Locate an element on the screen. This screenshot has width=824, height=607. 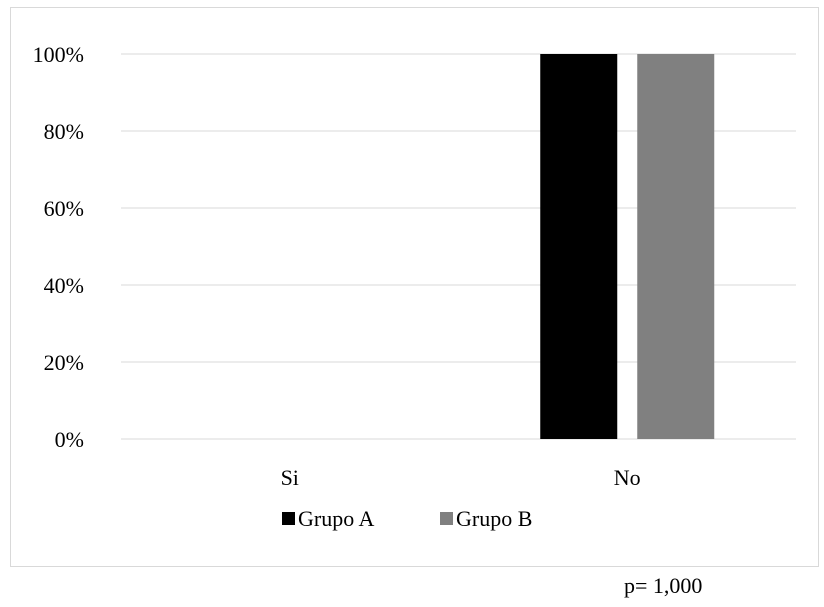
legend-label: Grupo A is located at coordinates (336, 518).